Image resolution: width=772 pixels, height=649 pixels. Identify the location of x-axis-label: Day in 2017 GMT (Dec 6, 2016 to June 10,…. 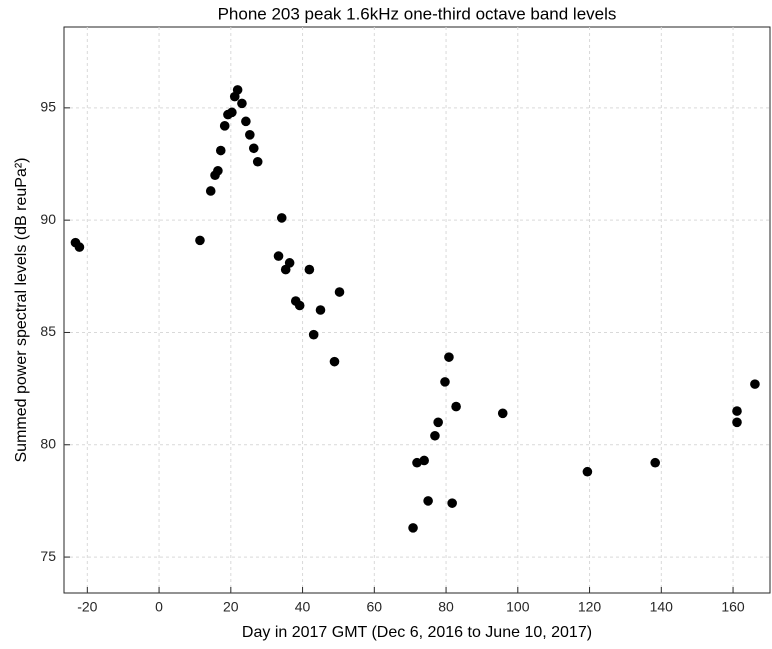
(417, 632).